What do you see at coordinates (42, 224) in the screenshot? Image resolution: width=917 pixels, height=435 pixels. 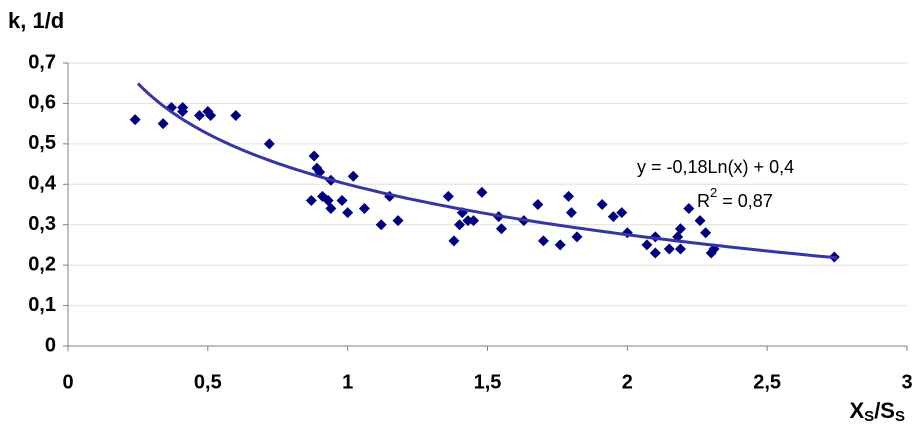 I see `y-tick-label: 0,3` at bounding box center [42, 224].